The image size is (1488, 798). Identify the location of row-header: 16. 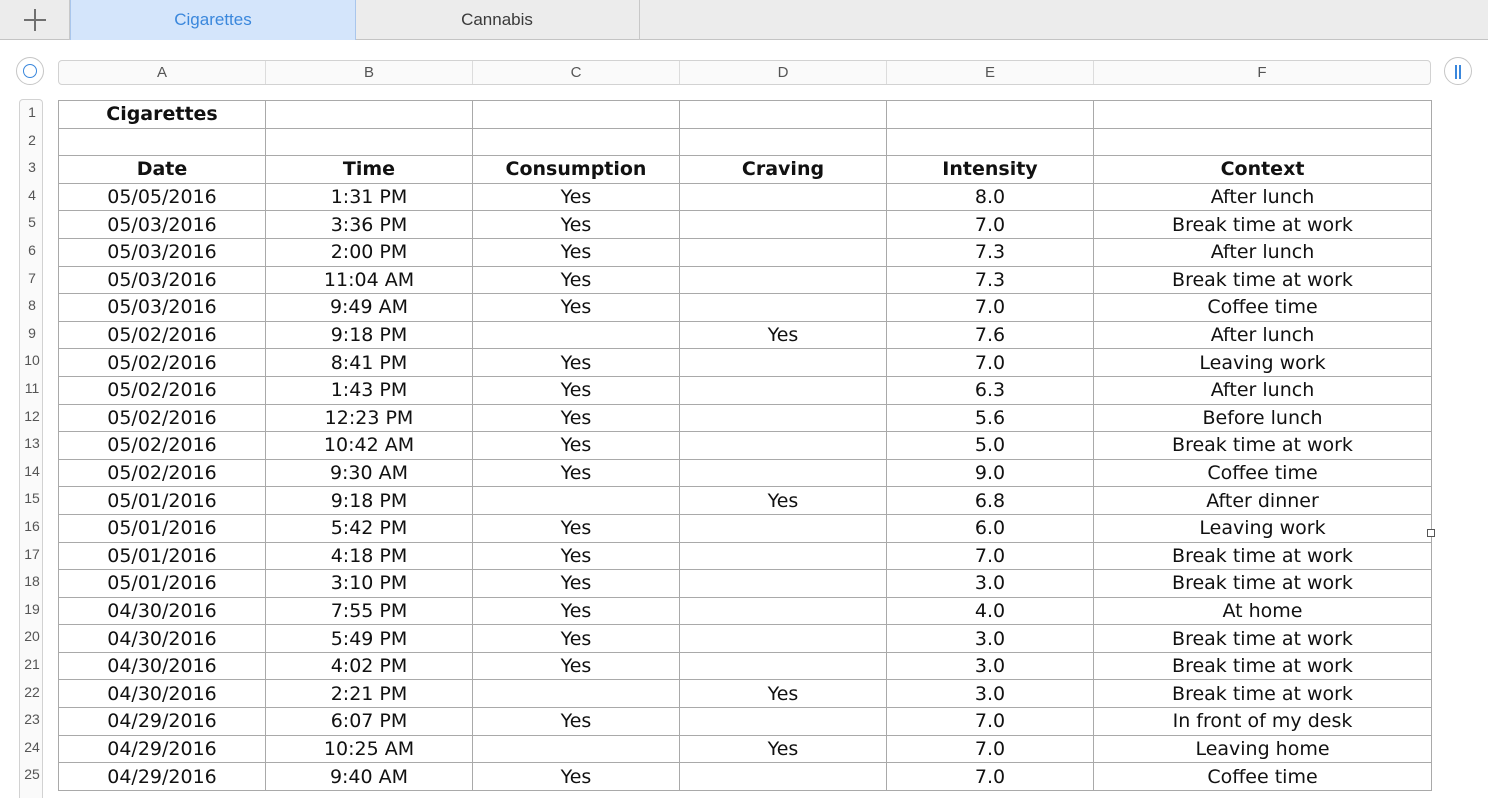
(32, 526).